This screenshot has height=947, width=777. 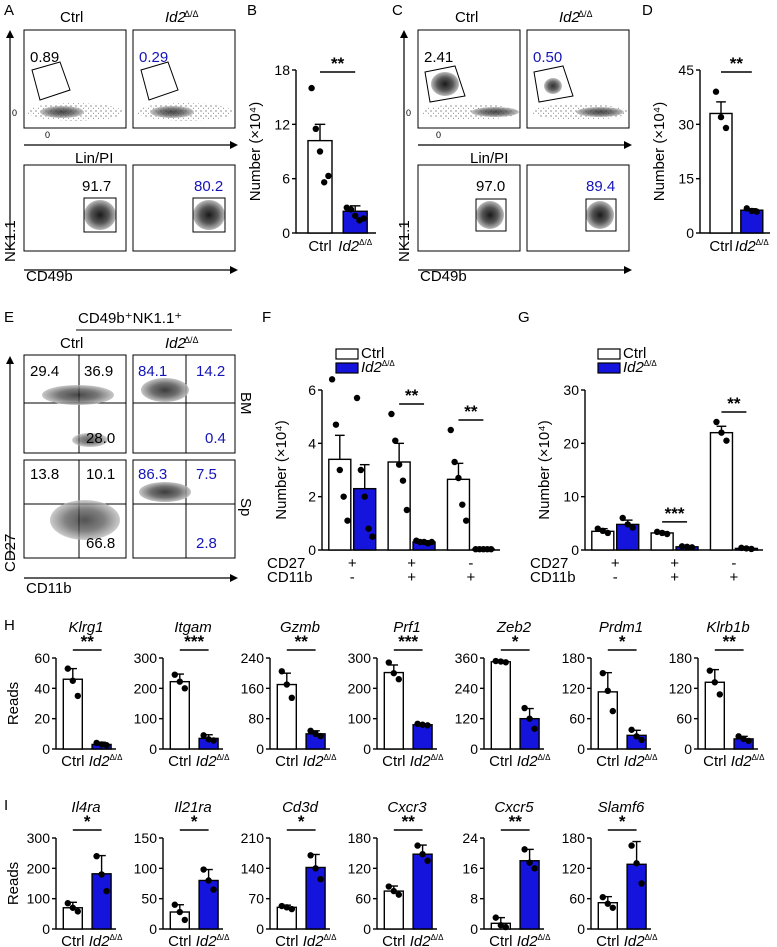 I want to click on chart-i-cxcr3-category-1: Id2Δ/Δ, so click(x=427, y=940).